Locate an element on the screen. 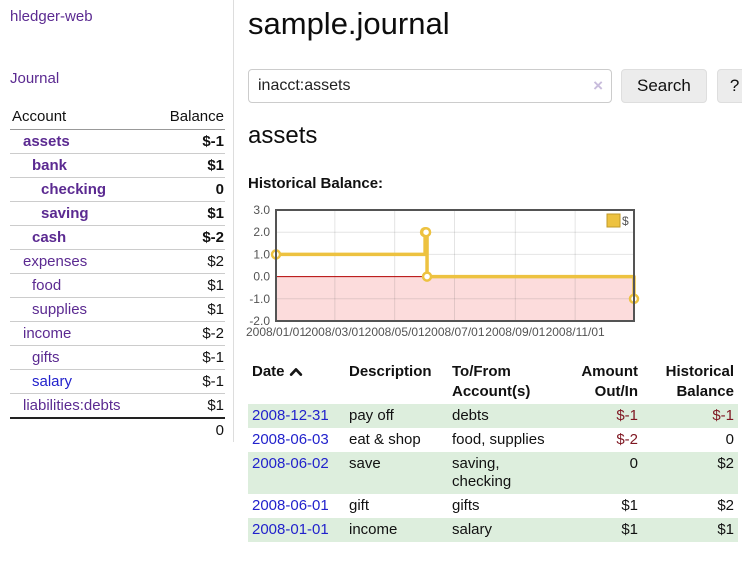 This screenshot has height=582, width=742. account-row: bank $1 is located at coordinates (117, 165).